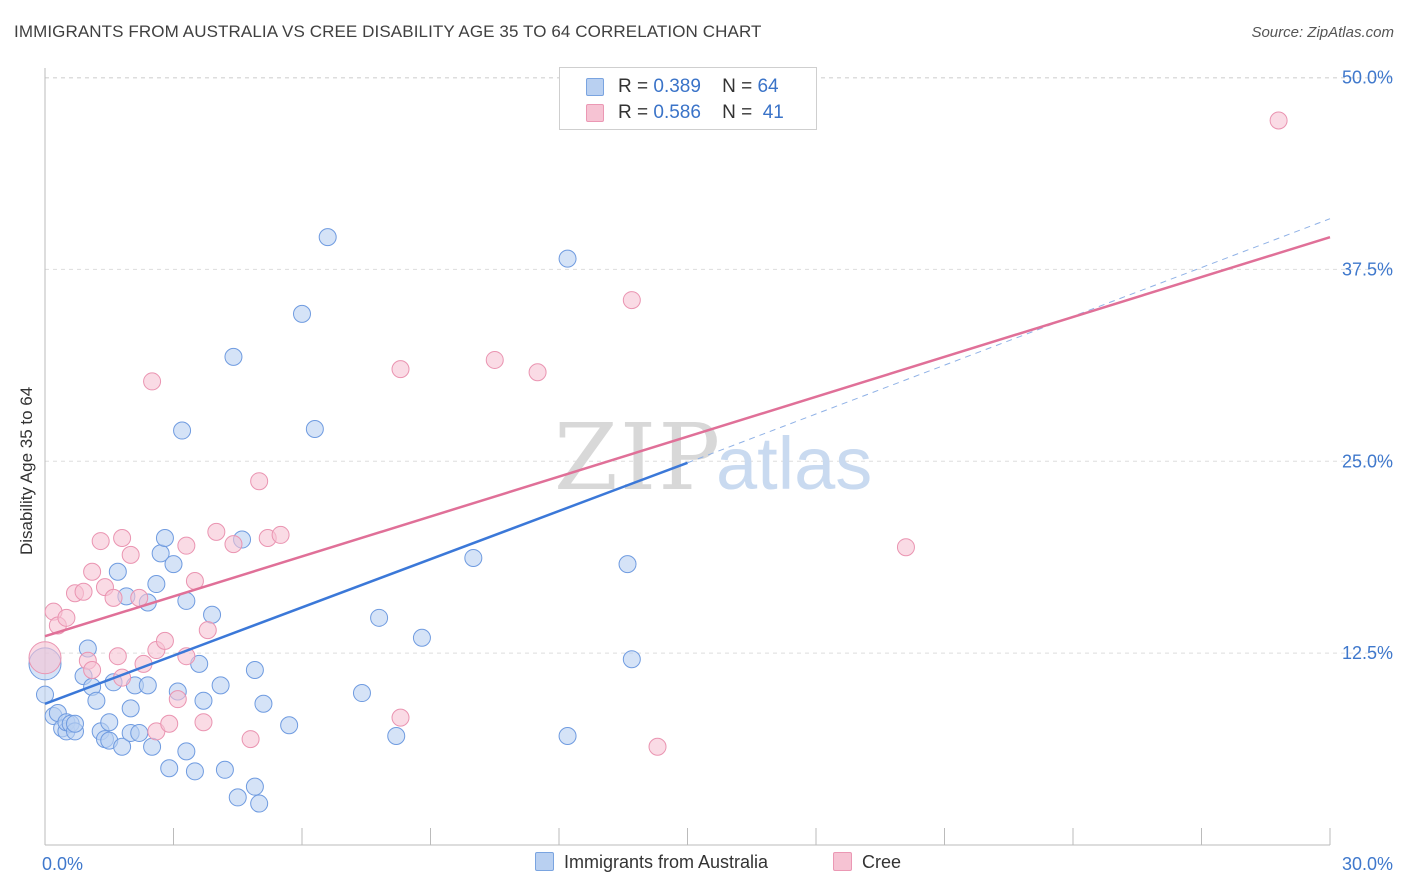 Image resolution: width=1406 pixels, height=892 pixels. Describe the element at coordinates (867, 862) in the screenshot. I see `bottom-legend-cree: Cree` at that location.